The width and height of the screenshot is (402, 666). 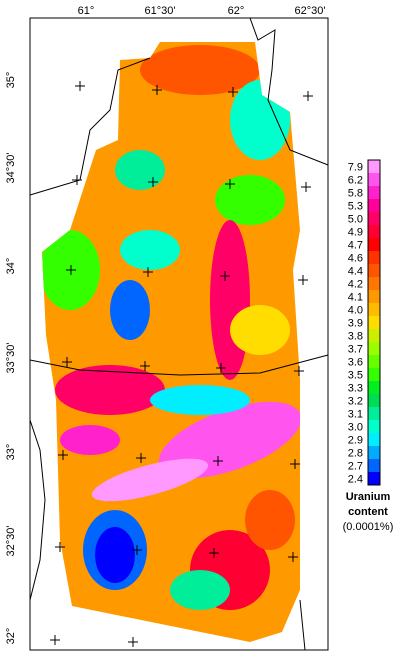 I want to click on legend-label: 4.6, so click(x=355, y=259).